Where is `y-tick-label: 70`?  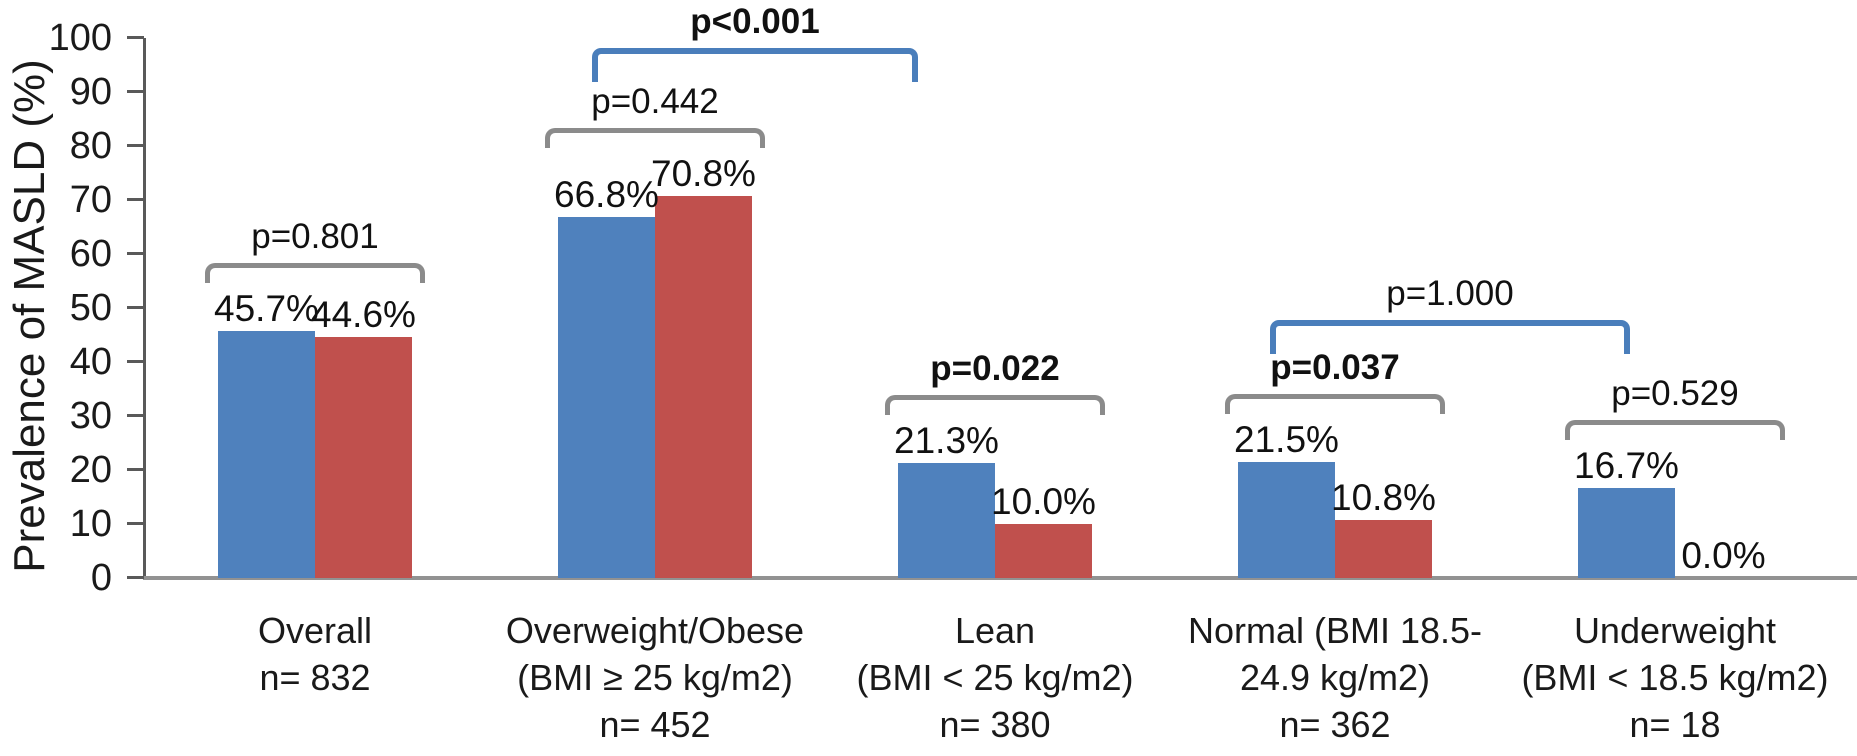
y-tick-label: 70 is located at coordinates (90, 200).